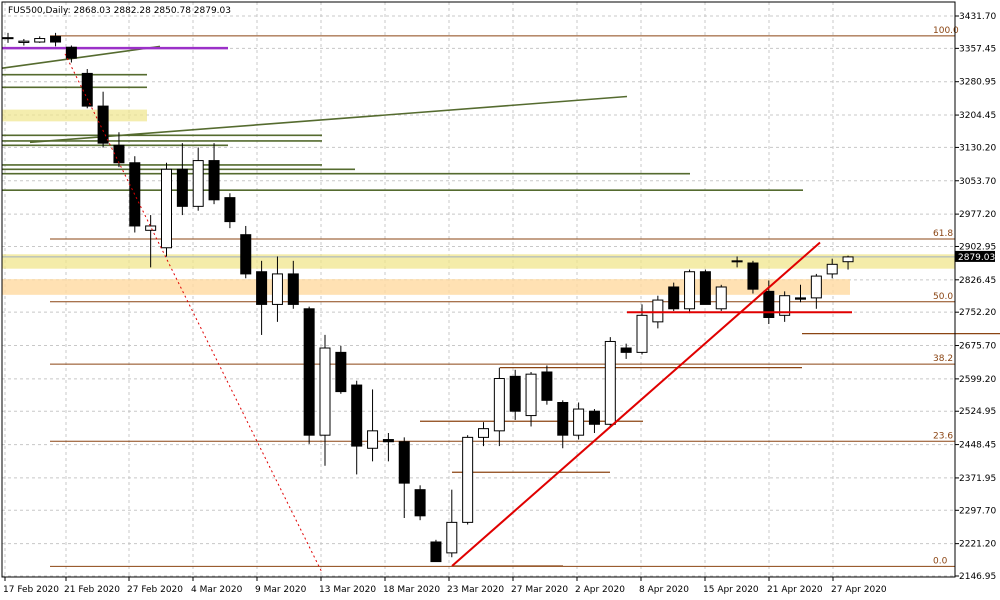  Describe the element at coordinates (281, 590) in the screenshot. I see `x-tick-label: 9 Mar 2020` at that location.